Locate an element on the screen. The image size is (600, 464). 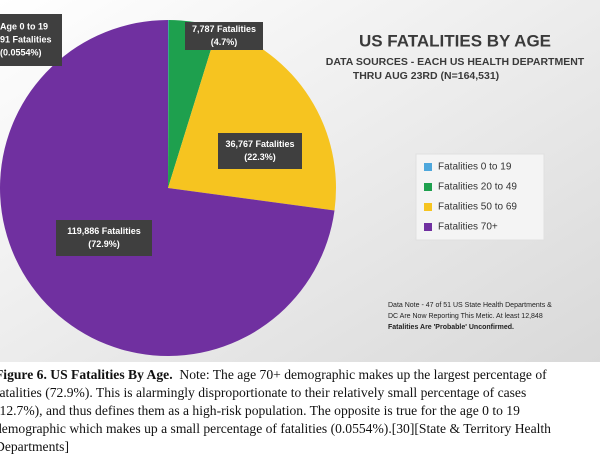
legend-label: Fatalities 20 to 49 is located at coordinates (477, 187).